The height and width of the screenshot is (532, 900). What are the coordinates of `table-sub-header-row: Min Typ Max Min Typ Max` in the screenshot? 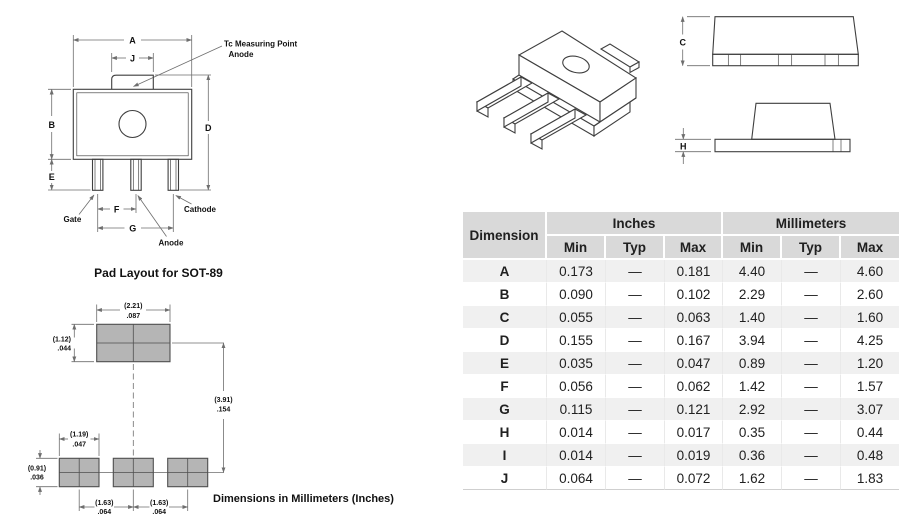 It's located at (681, 248).